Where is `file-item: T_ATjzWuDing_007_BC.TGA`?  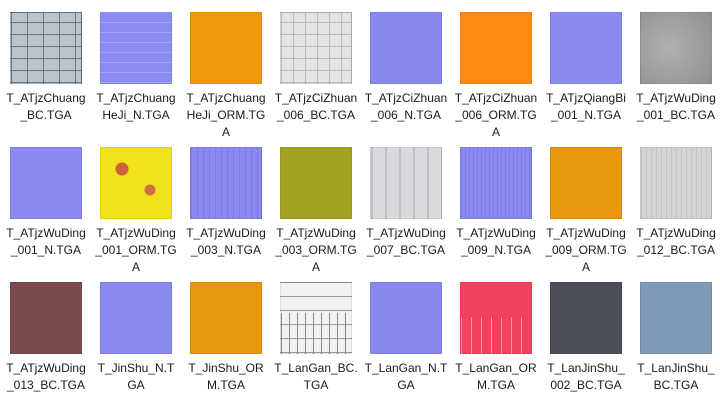 file-item: T_ATjzWuDing_007_BC.TGA is located at coordinates (406, 203).